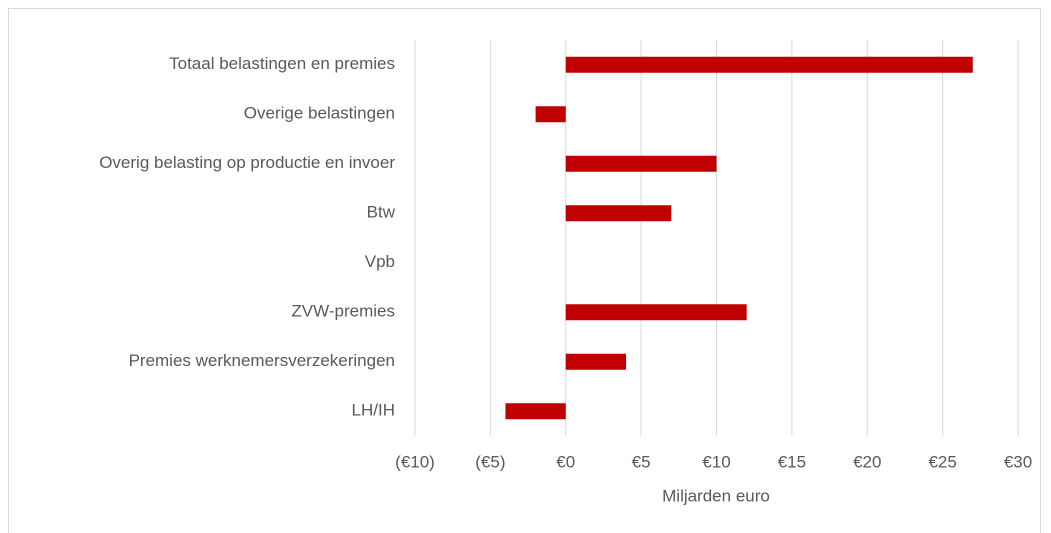 The width and height of the screenshot is (1051, 533). Describe the element at coordinates (716, 461) in the screenshot. I see `x-tick-label: €10` at that location.